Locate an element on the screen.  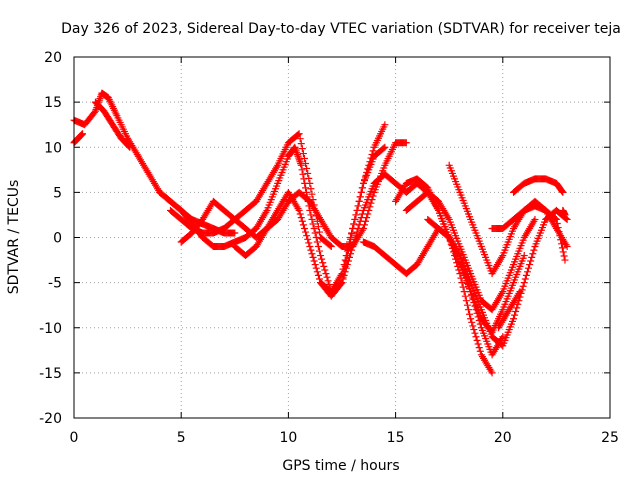
y-tick-label: -5 is located at coordinates (55, 284).